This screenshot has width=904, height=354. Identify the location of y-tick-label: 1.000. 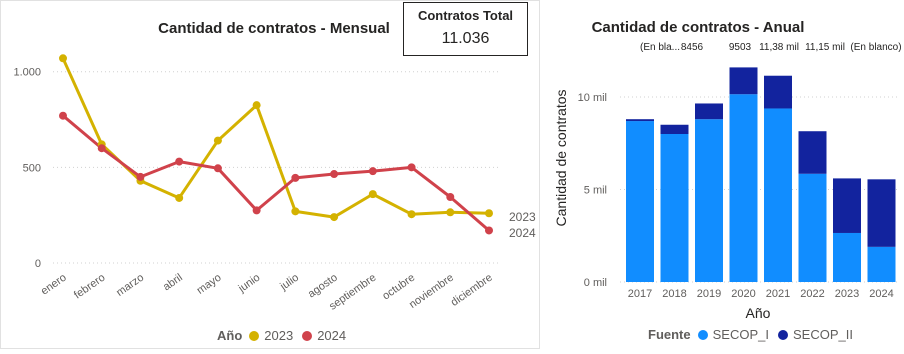
(27, 73).